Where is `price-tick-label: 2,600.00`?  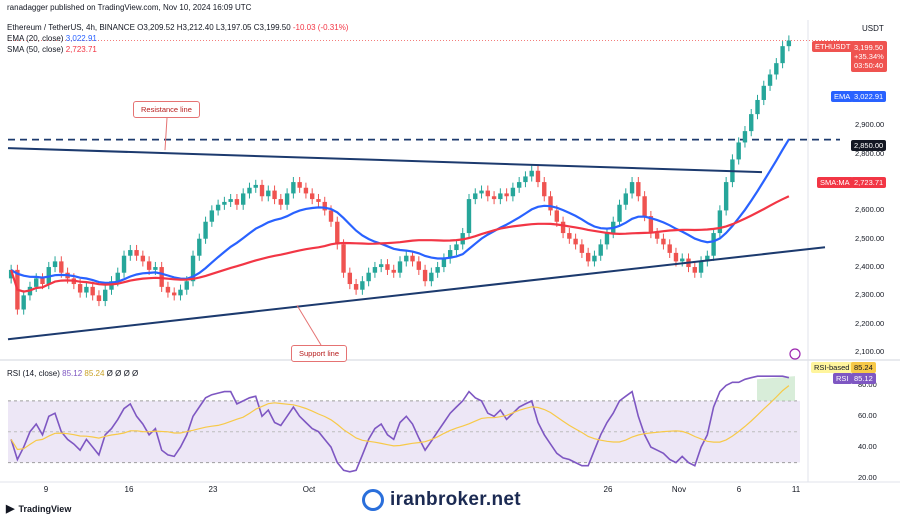 price-tick-label: 2,600.00 is located at coordinates (870, 210).